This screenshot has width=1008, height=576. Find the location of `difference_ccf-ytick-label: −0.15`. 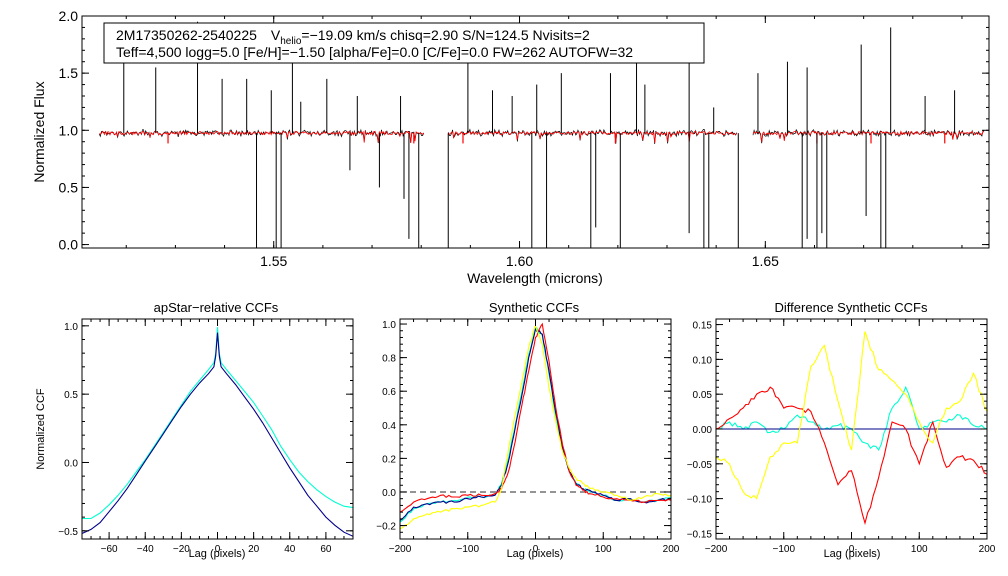

difference_ccf-ytick-label: −0.15 is located at coordinates (700, 534).